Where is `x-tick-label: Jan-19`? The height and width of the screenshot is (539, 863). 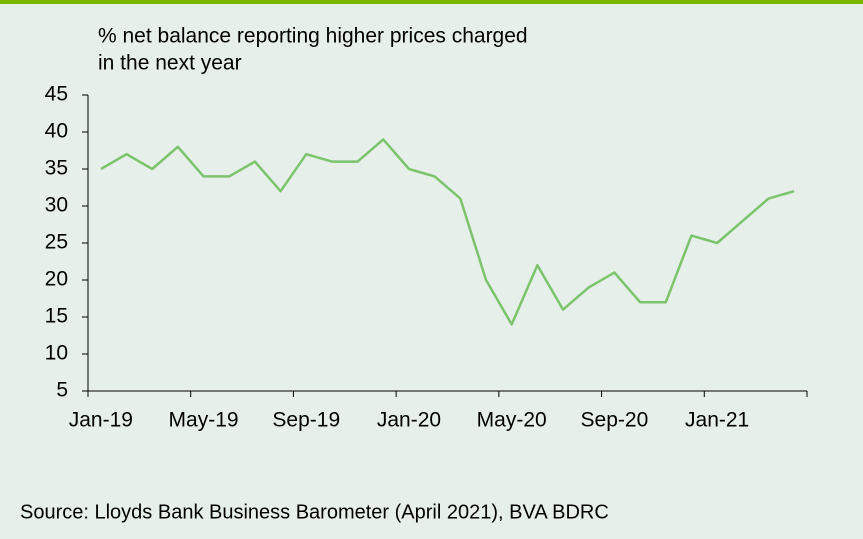
x-tick-label: Jan-19 is located at coordinates (101, 420).